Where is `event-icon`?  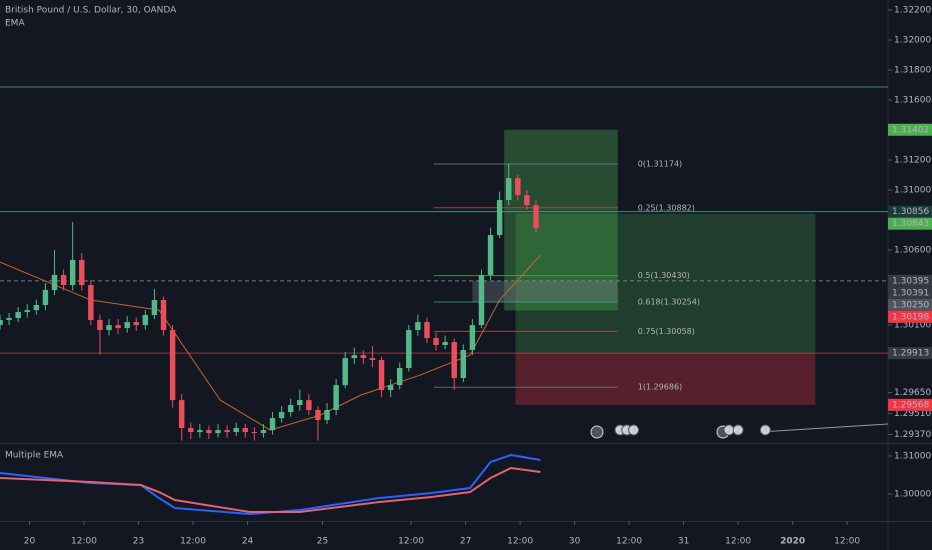
event-icon is located at coordinates (597, 432).